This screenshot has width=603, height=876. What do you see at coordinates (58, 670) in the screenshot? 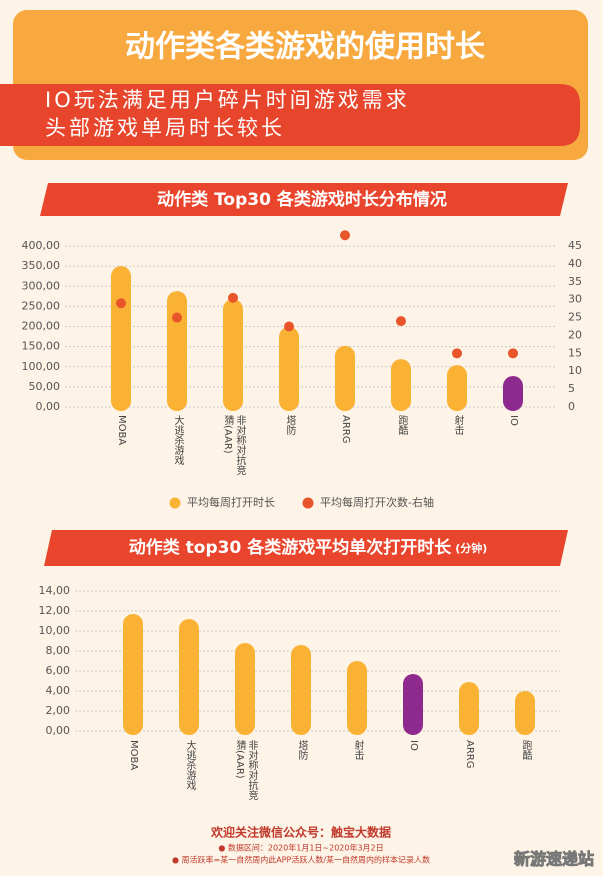
I see `y-tick-label: 6,00` at bounding box center [58, 670].